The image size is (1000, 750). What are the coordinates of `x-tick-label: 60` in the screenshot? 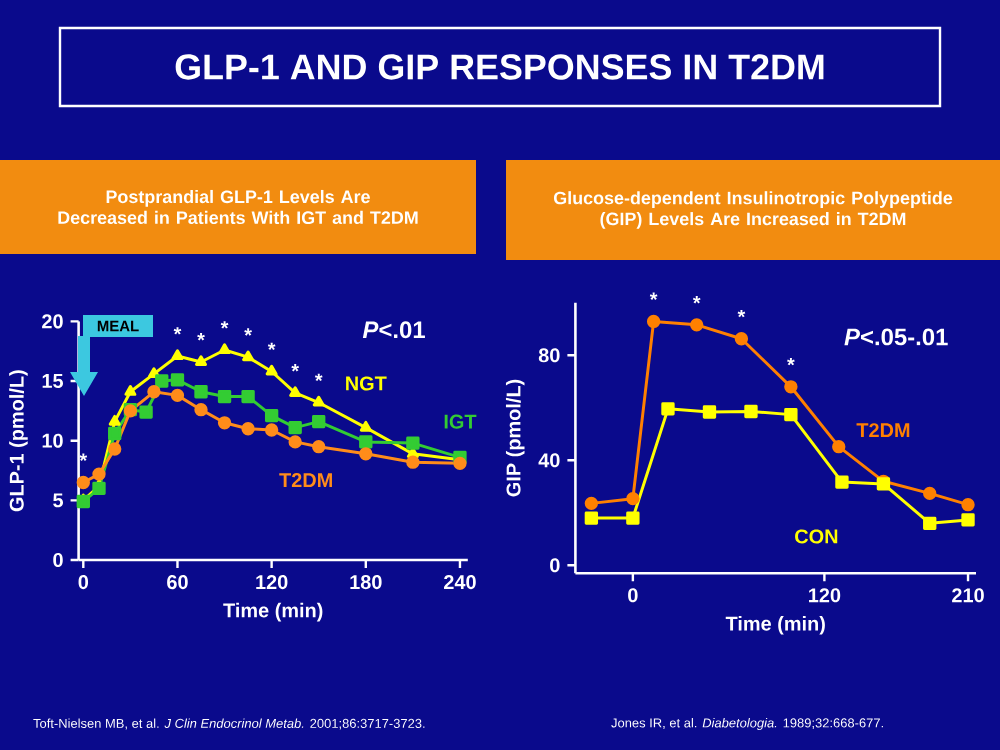 It's located at (177, 582).